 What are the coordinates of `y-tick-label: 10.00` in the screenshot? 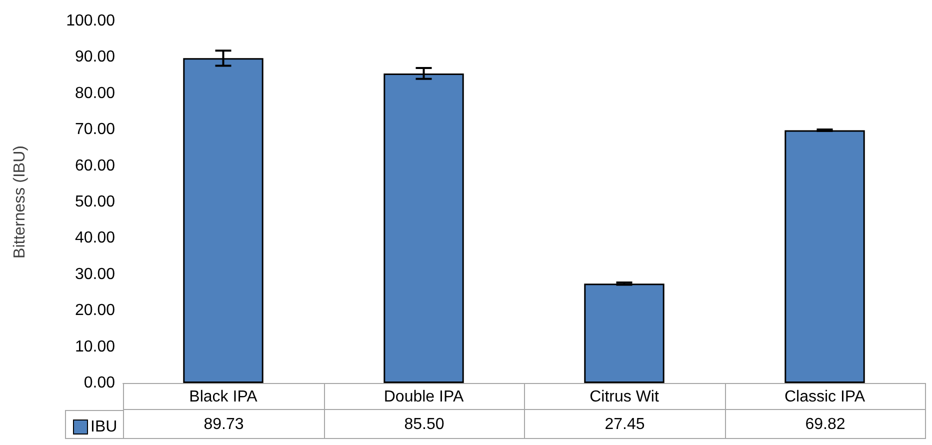 It's located at (95, 347).